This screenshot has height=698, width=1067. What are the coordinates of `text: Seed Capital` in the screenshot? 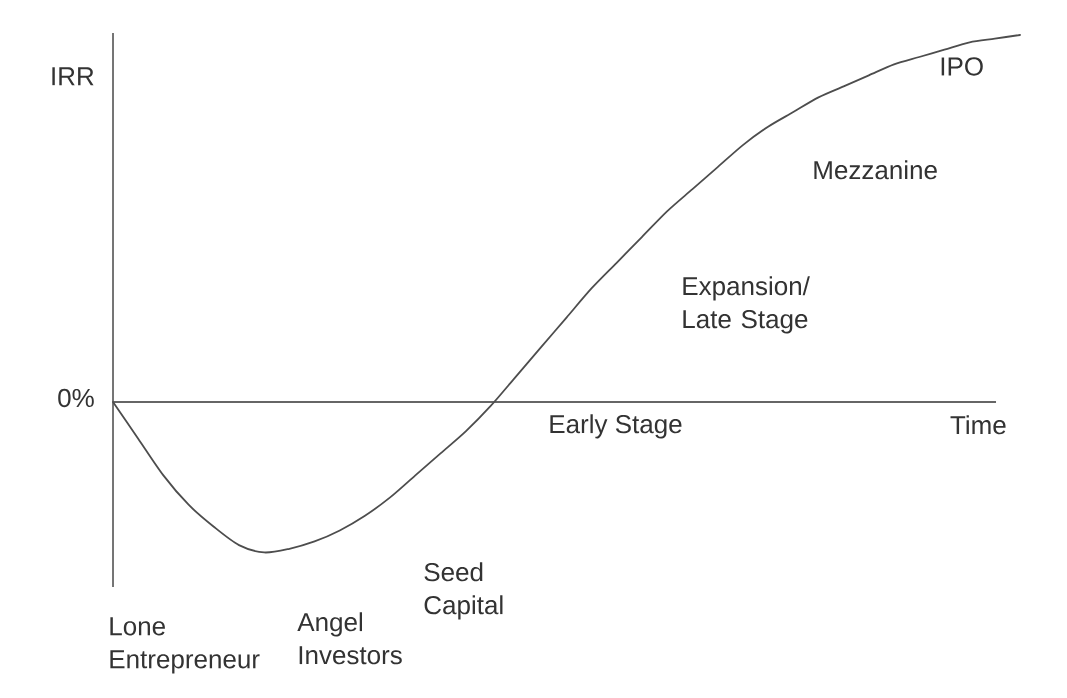 It's located at (463, 591).